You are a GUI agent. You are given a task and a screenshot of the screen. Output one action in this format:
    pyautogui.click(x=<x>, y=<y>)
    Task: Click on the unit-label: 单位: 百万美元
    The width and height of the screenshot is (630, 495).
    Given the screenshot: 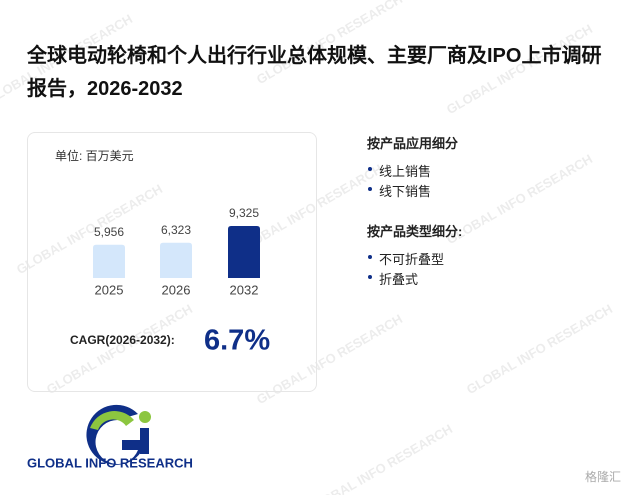 What is the action you would take?
    pyautogui.click(x=94, y=155)
    